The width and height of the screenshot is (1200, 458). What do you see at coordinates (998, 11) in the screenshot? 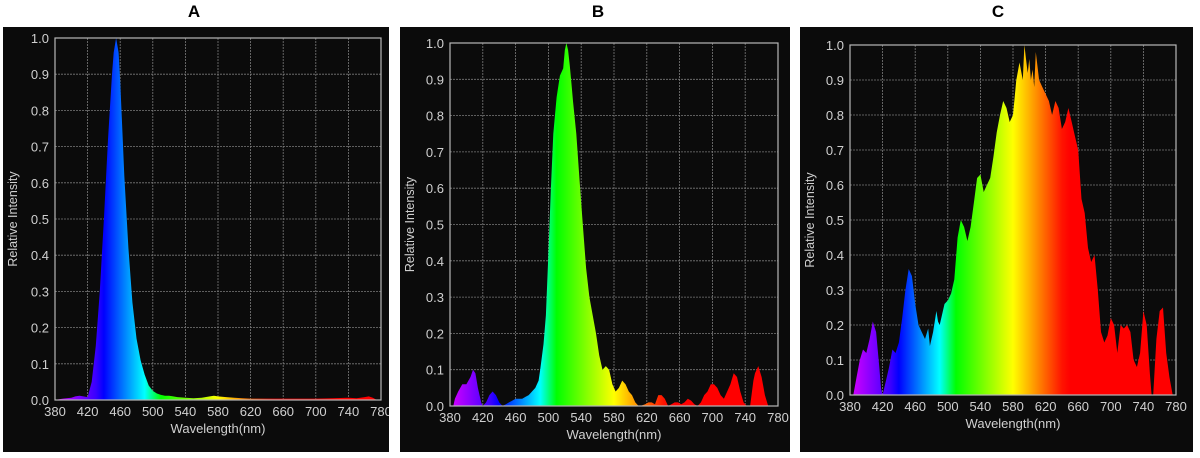
I see `panel-label-c: C` at bounding box center [998, 11].